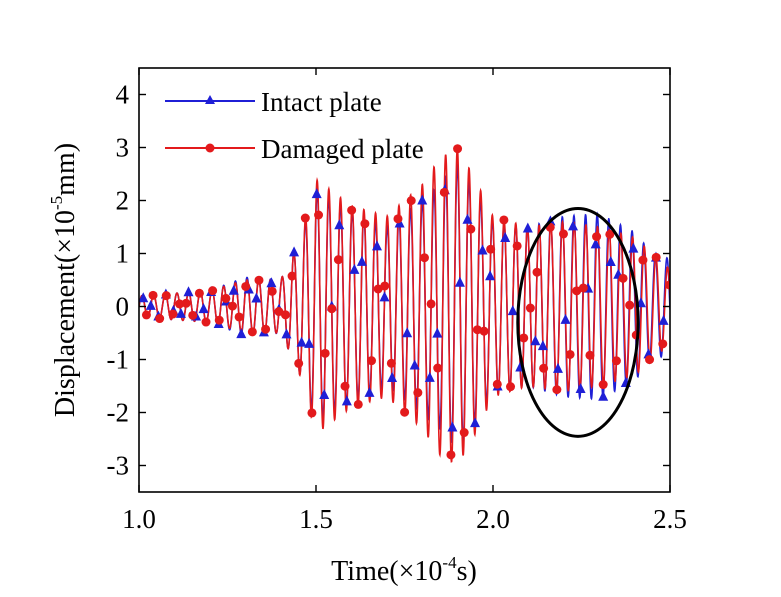  What do you see at coordinates (210, 99) in the screenshot?
I see `legend-intact-marker` at bounding box center [210, 99].